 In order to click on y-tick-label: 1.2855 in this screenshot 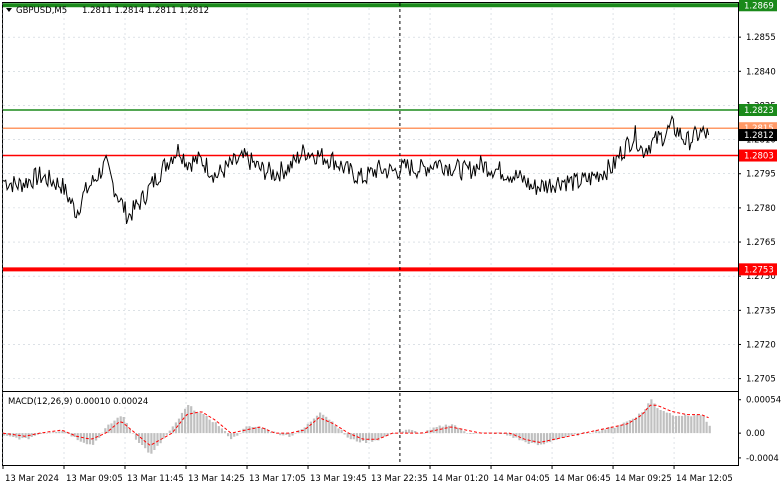, I will do `click(761, 38)`.